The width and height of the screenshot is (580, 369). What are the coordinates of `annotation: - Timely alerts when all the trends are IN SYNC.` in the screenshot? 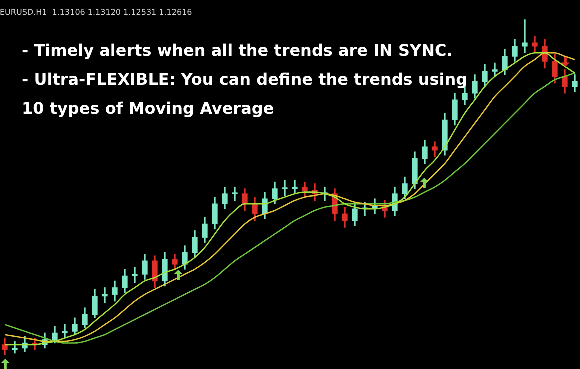 It's located at (237, 50).